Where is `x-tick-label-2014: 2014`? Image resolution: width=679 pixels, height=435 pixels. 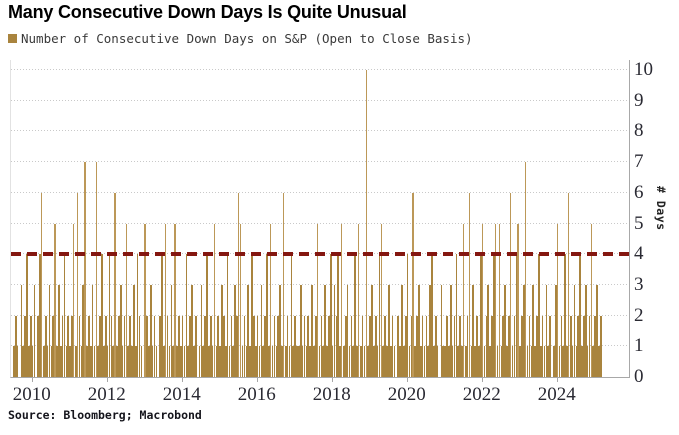
x-tick-label-2014: 2014 is located at coordinates (181, 394).